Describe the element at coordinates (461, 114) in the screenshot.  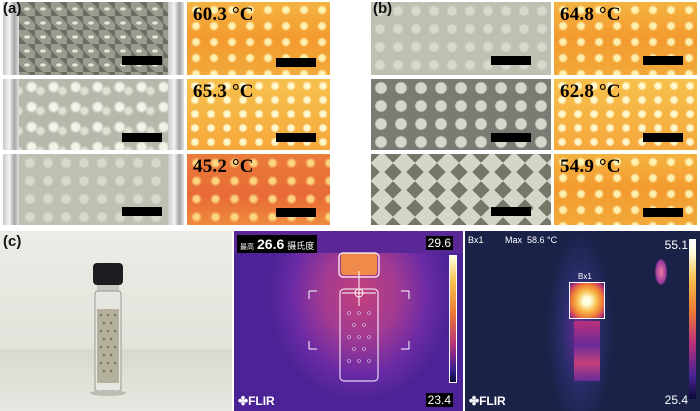
I see `photo-b2` at that location.